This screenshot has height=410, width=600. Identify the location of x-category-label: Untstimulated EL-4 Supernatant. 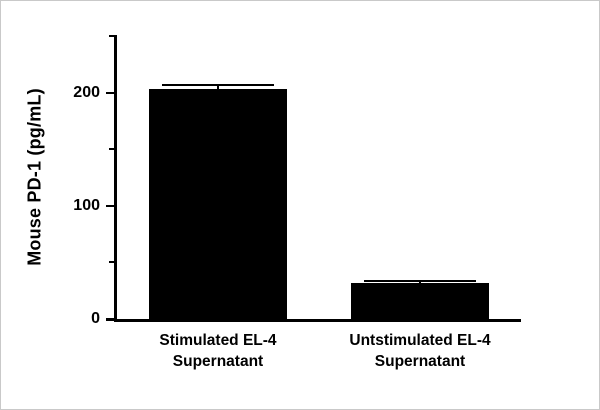
(420, 351).